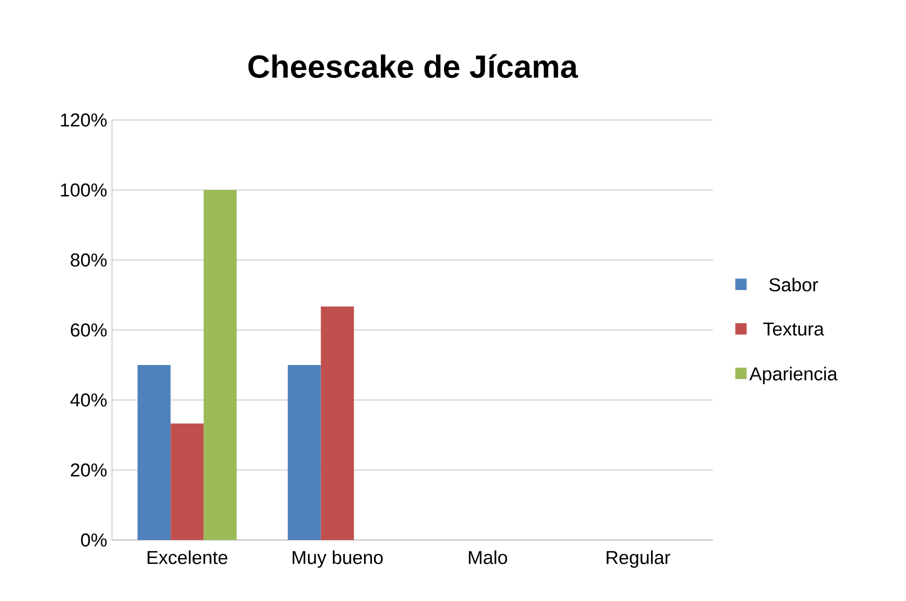 Image resolution: width=906 pixels, height=601 pixels. Describe the element at coordinates (88, 400) in the screenshot. I see `y-tick-label: 40%` at that location.